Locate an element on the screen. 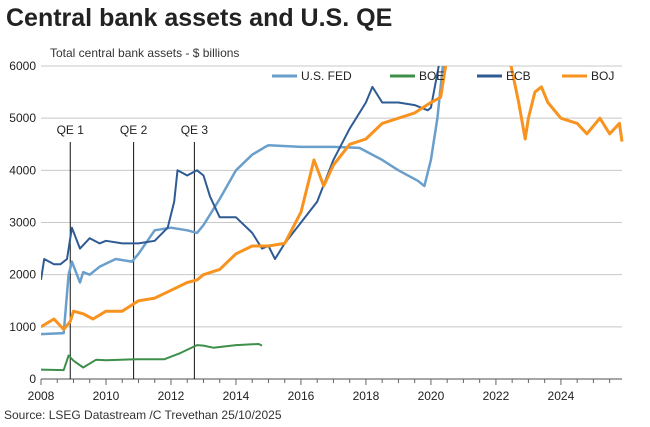 This screenshot has width=650, height=427. y-tick-label: 4000 is located at coordinates (22, 170).